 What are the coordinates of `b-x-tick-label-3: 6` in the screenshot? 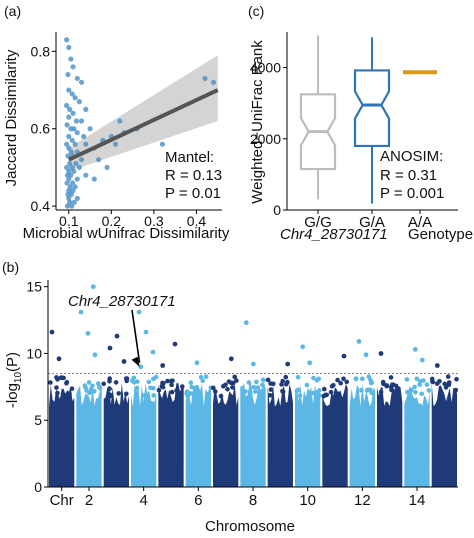 It's located at (198, 500).